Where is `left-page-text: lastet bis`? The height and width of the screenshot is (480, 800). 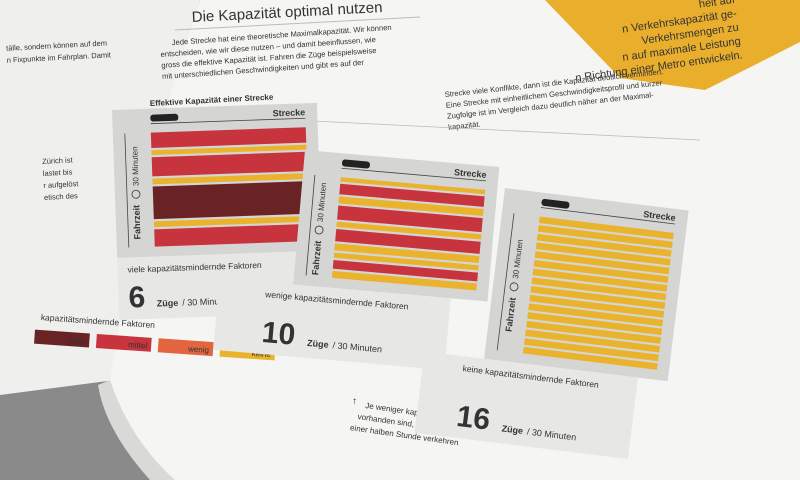 left-page-text: lastet bis is located at coordinates (58, 172).